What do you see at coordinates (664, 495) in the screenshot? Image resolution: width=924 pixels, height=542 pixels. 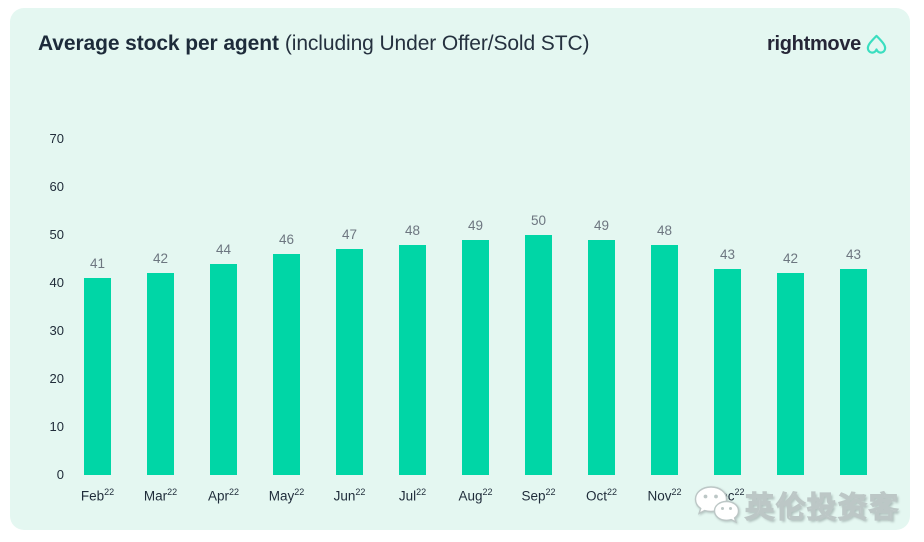 I see `x-axis-label: Nov22` at bounding box center [664, 495].